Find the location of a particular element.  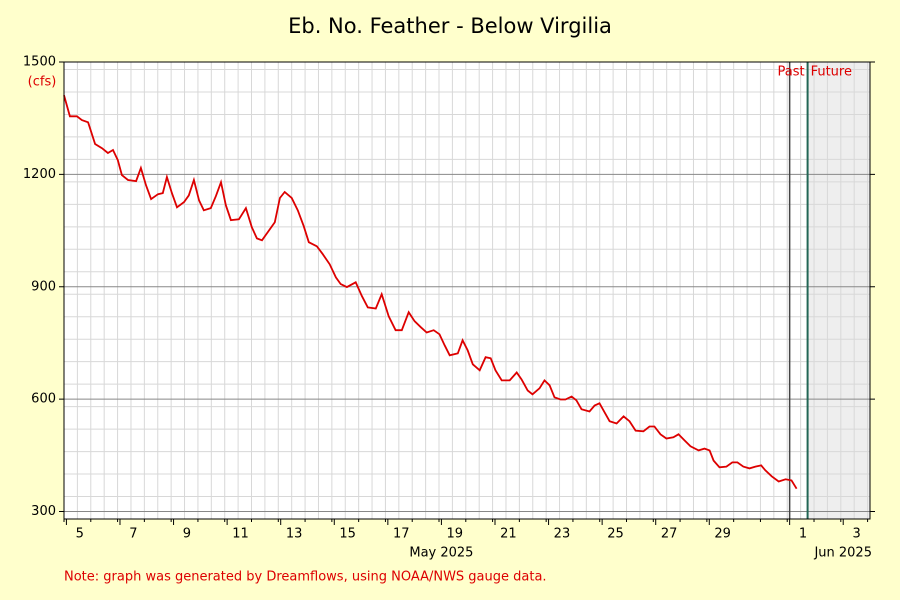

y-tick-label: 300 is located at coordinates (43, 511).